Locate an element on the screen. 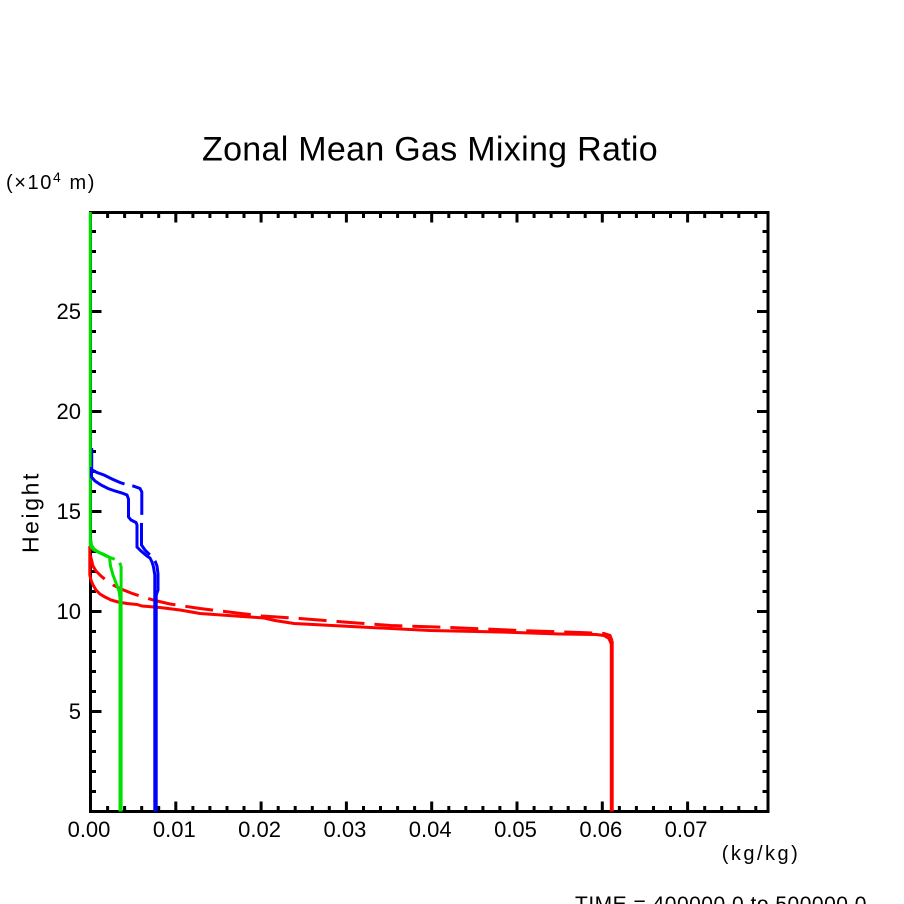 The width and height of the screenshot is (904, 904). svg-text: 5 is located at coordinates (75, 711).